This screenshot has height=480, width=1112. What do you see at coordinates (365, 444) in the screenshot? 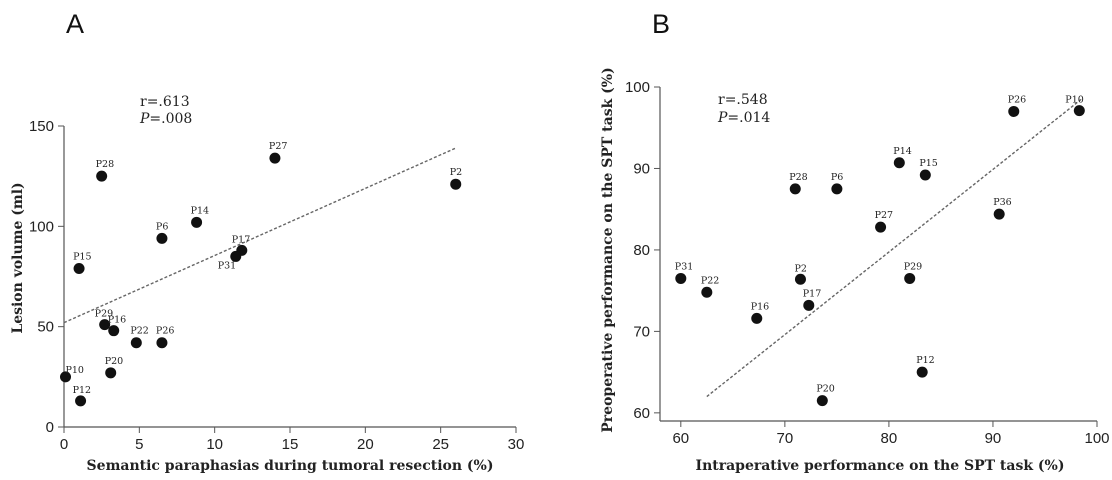
I see `panel-a-x-tick-label: 20` at bounding box center [365, 444].